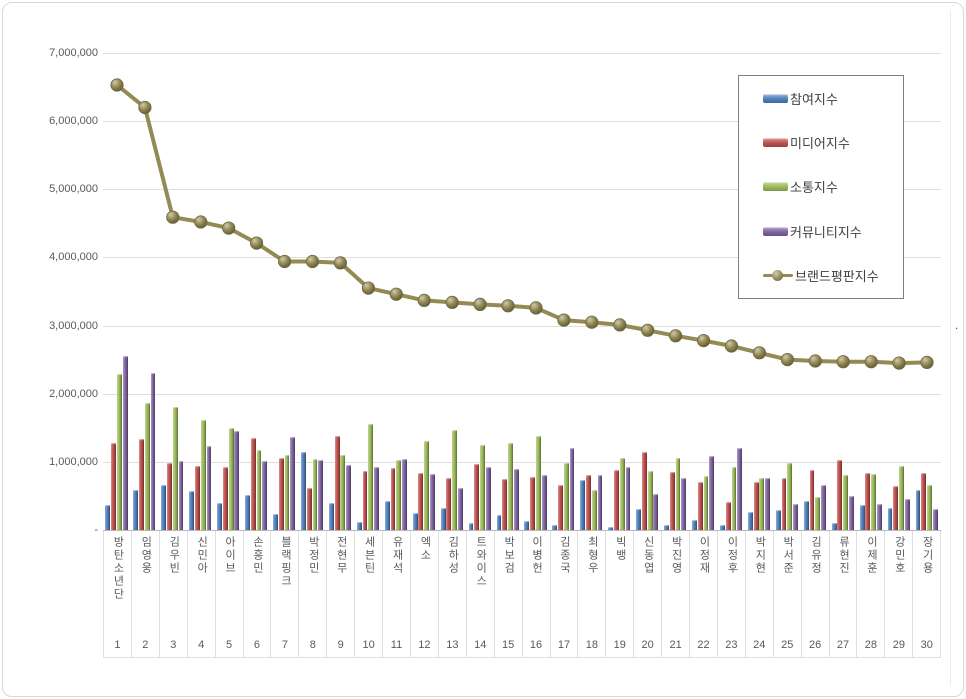  Describe the element at coordinates (229, 645) in the screenshot. I see `category-rank: 5` at that location.